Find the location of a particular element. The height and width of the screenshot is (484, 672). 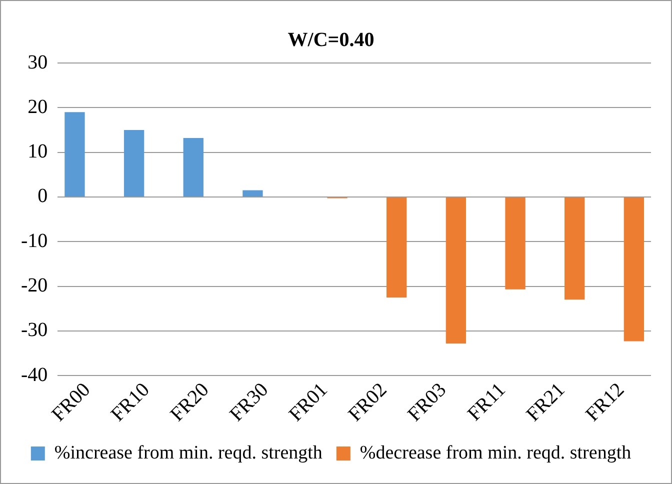

y-tick-label: 30 is located at coordinates (38, 62).